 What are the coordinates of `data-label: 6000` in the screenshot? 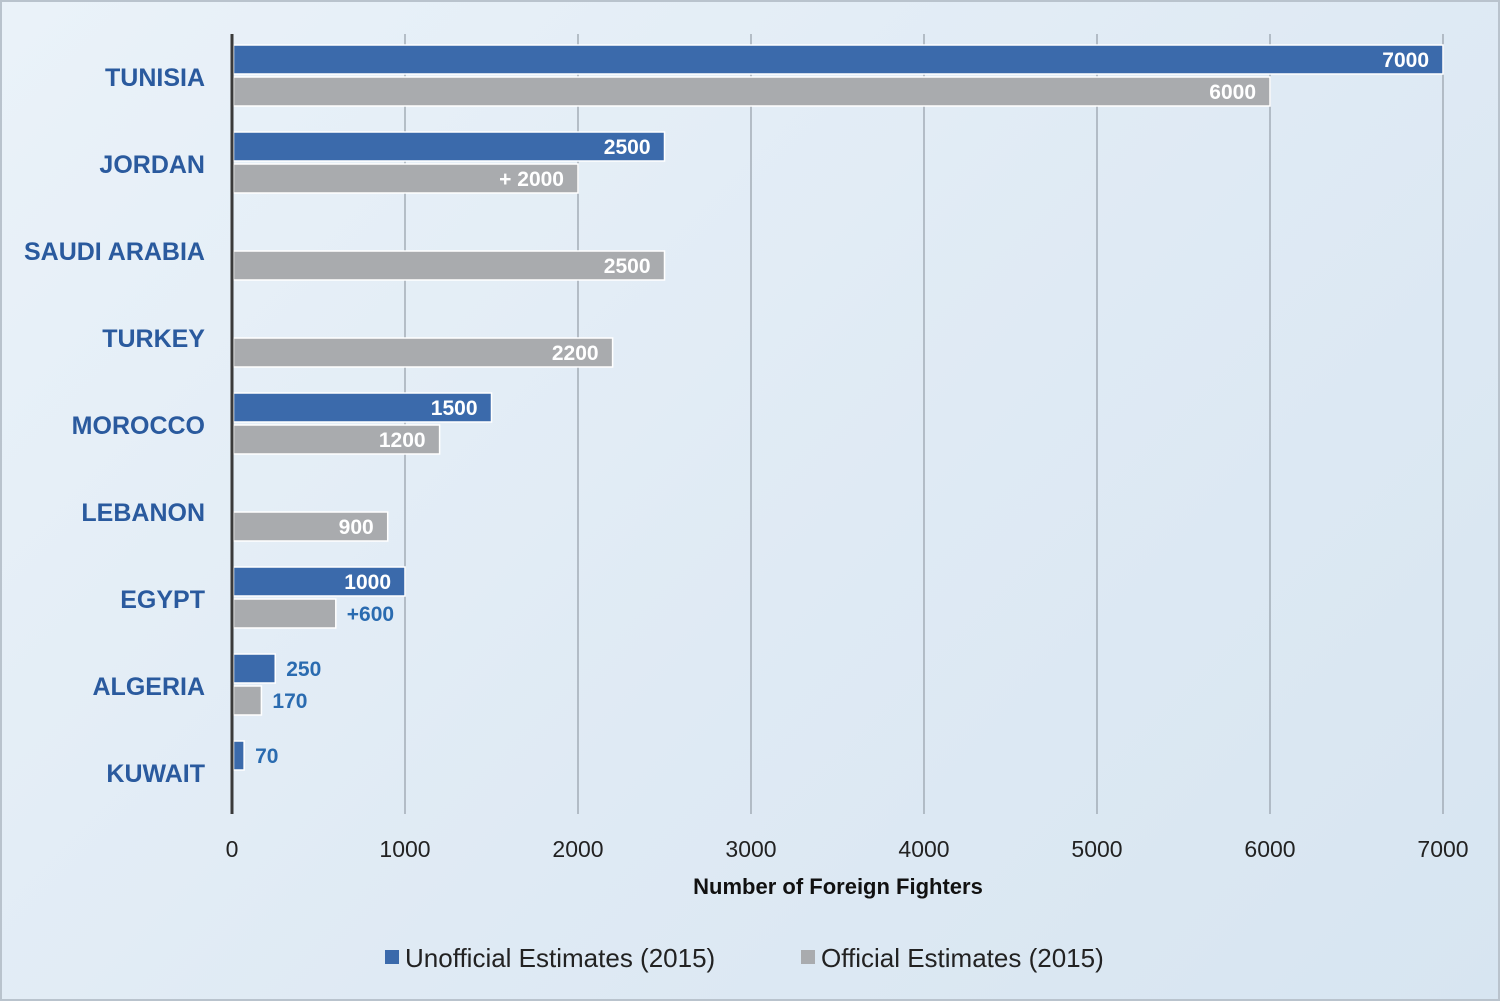 It's located at (1232, 92).